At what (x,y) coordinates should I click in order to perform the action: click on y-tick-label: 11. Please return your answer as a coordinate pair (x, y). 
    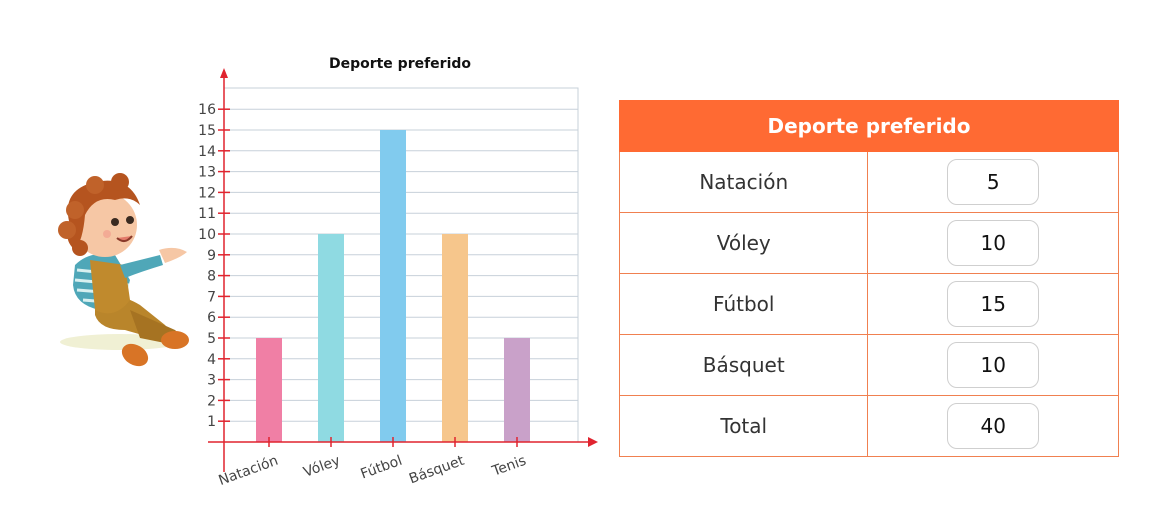
    Looking at the image, I should click on (207, 214).